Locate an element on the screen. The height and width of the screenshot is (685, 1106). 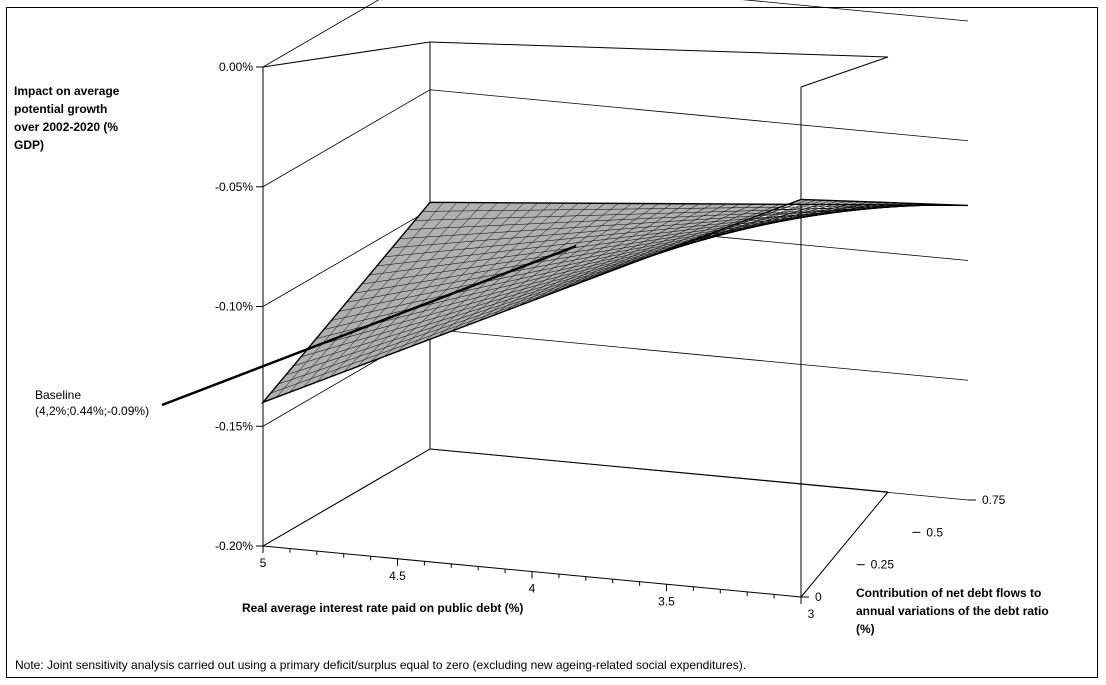
y-tick-label: 0.75 is located at coordinates (994, 500).